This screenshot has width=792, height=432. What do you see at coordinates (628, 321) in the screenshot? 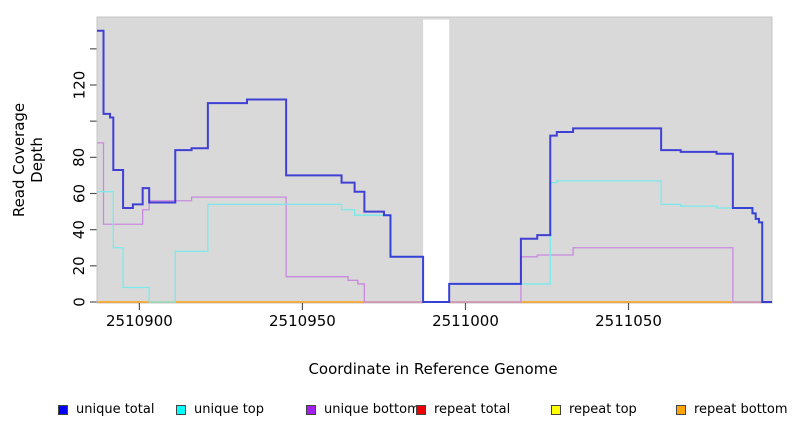
I see `x-tick-label: 2511050` at bounding box center [628, 321].